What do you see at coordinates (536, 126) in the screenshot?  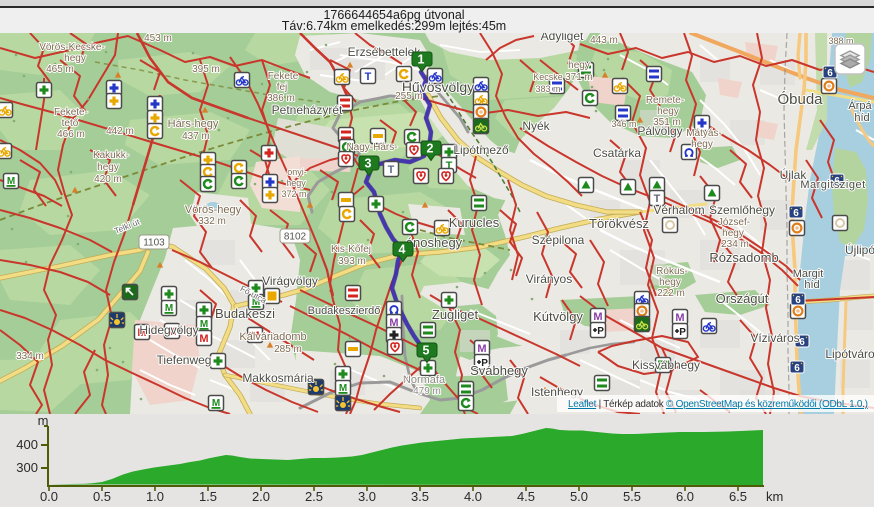 I see `svg-text: Nyék` at bounding box center [536, 126].